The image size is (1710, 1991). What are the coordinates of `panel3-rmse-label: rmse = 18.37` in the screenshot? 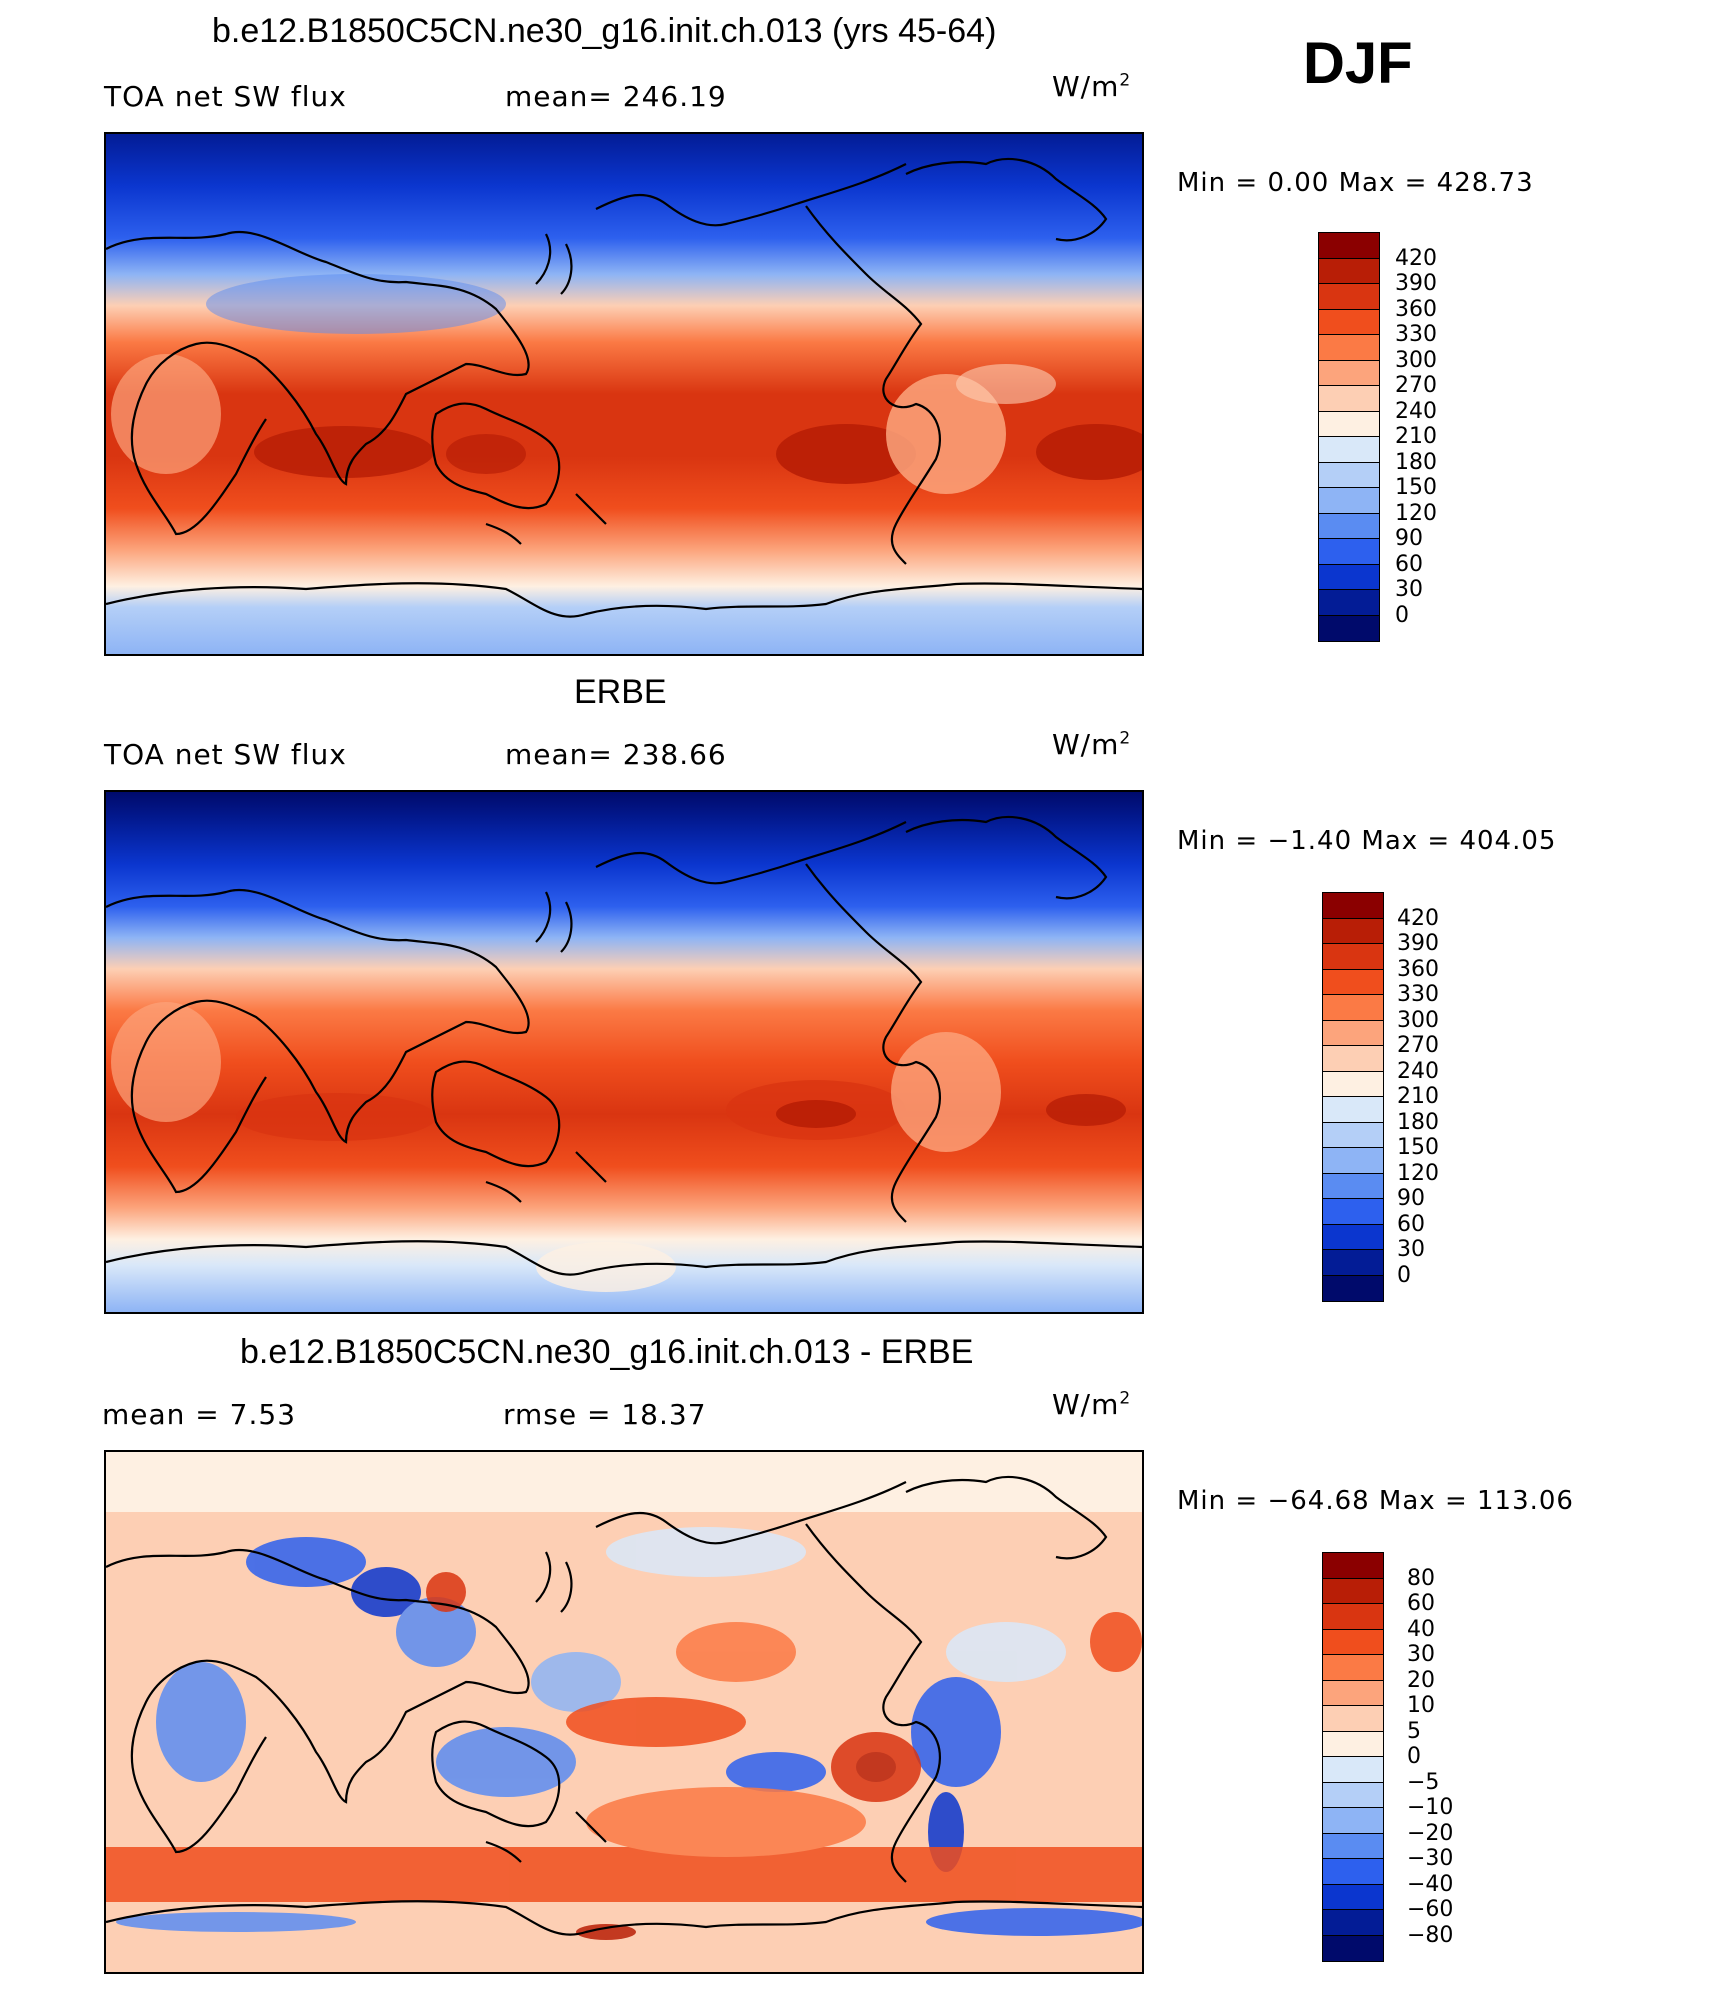 It's located at (605, 1414).